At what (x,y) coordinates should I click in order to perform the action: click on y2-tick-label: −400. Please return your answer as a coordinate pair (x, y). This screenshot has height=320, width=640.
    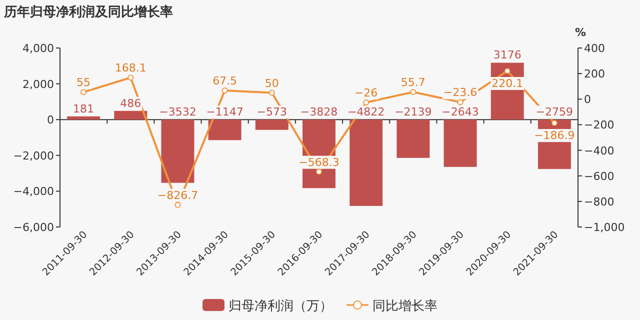
    Looking at the image, I should click on (599, 151).